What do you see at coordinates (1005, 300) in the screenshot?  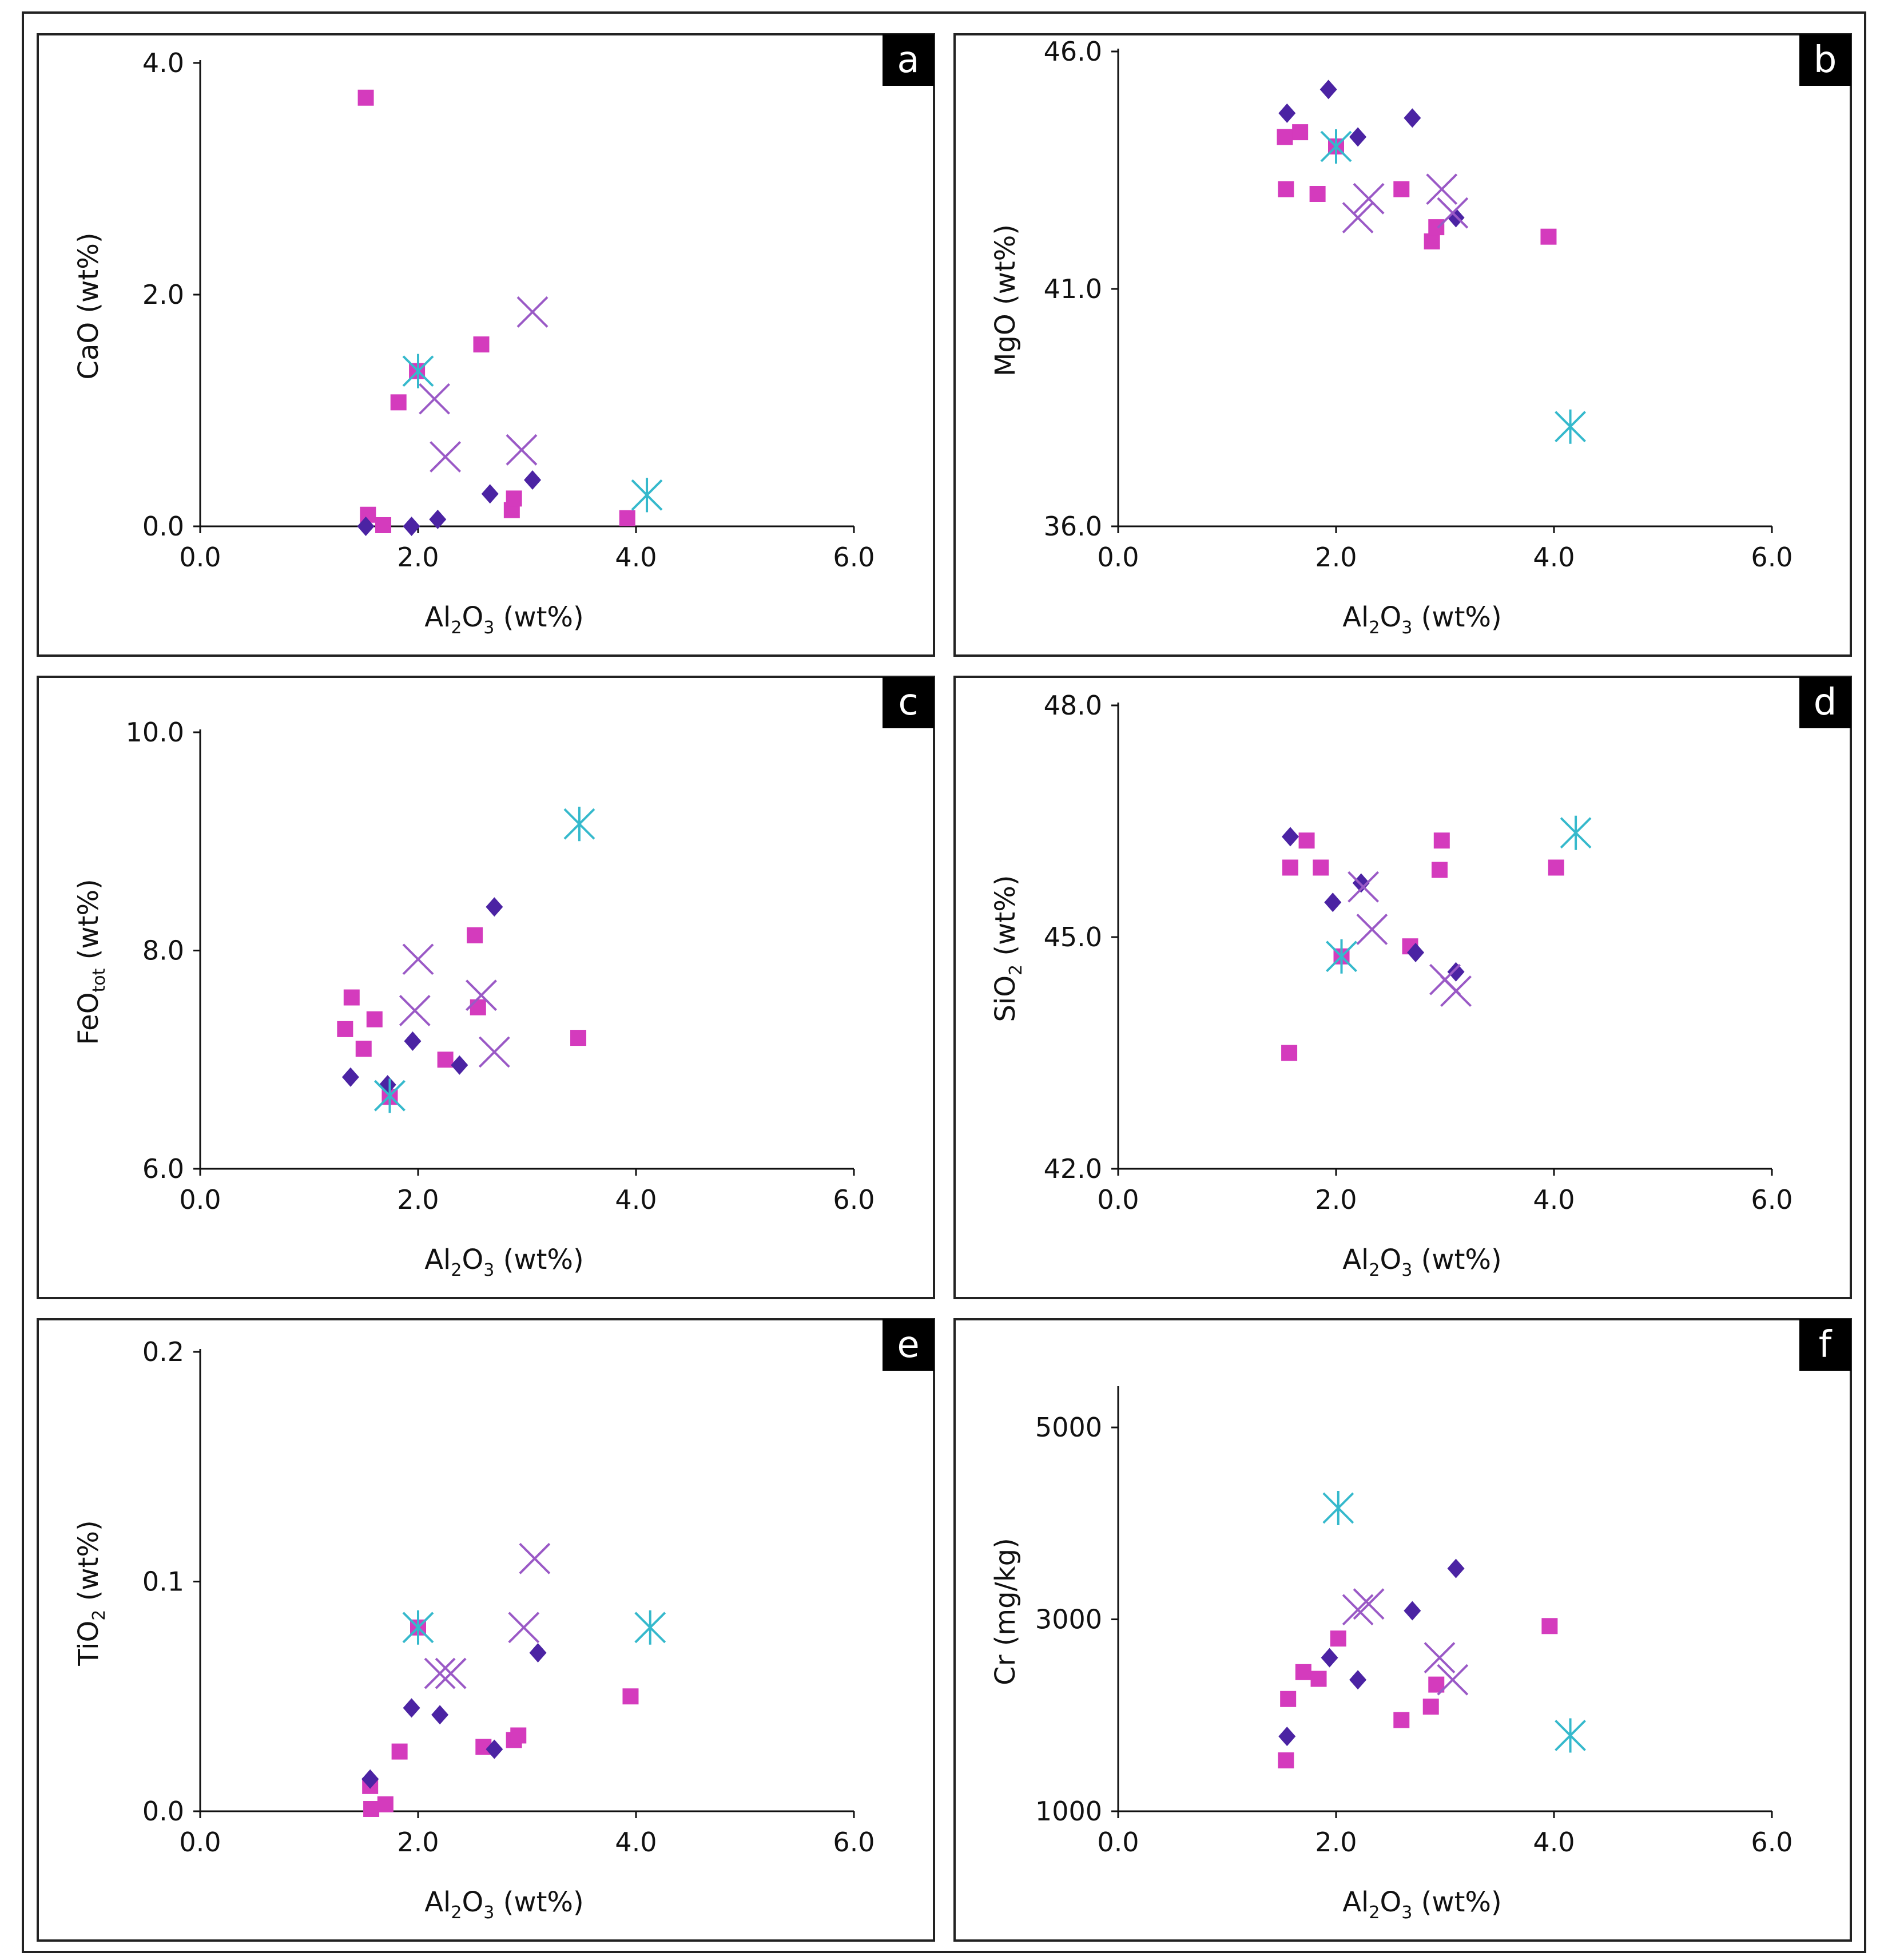 I see `y-axis-label: MgO (wt%)` at bounding box center [1005, 300].